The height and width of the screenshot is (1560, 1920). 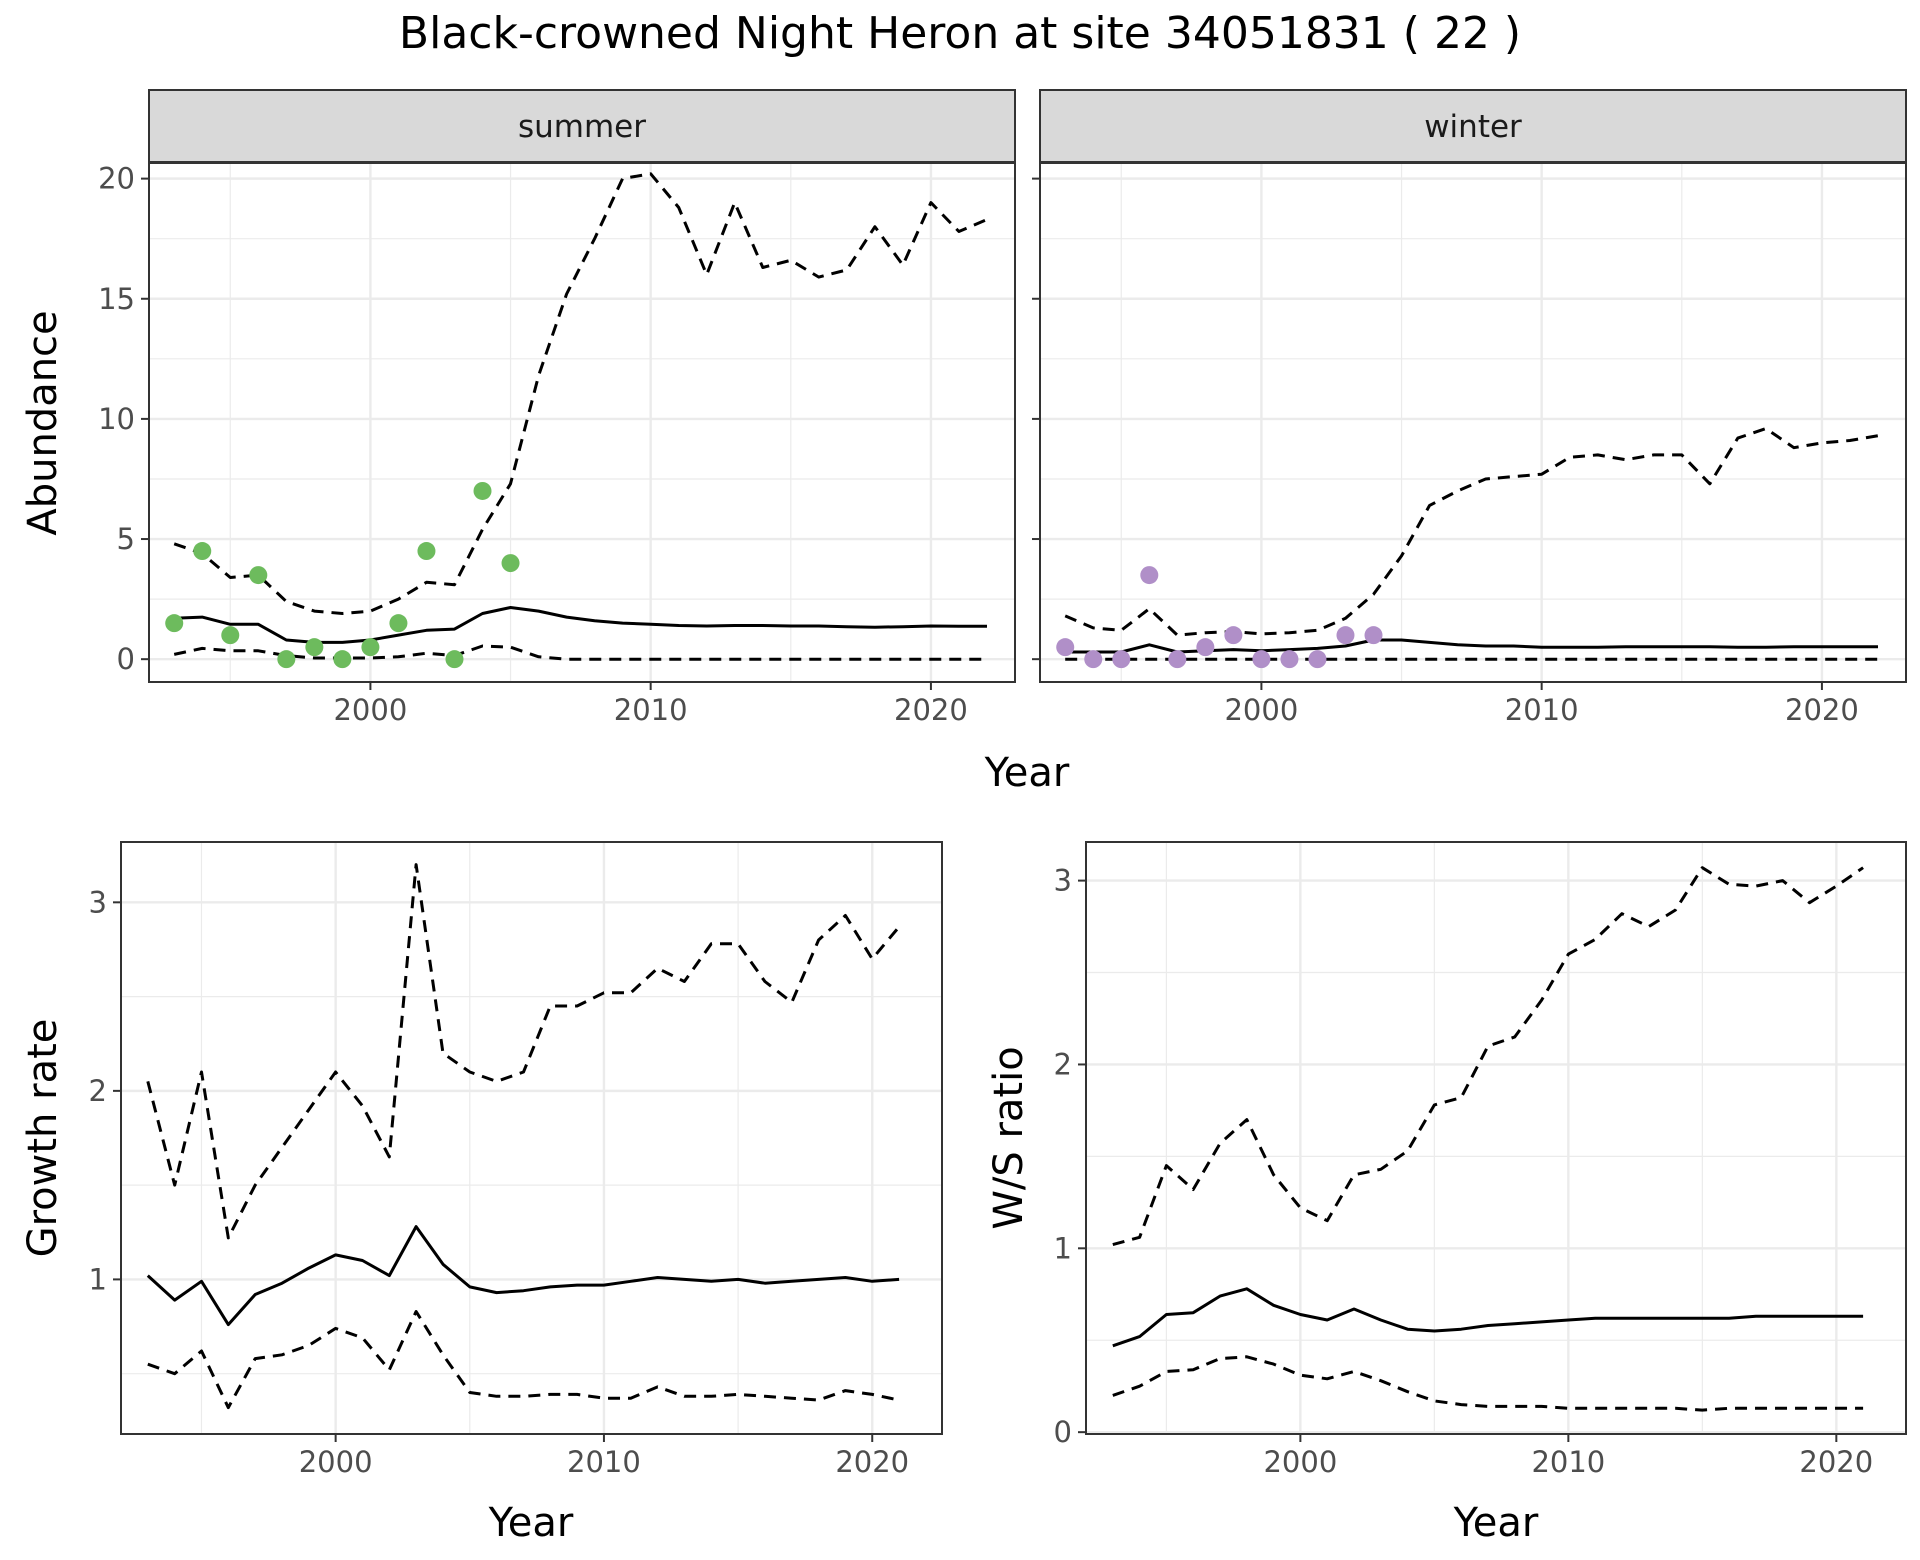 I want to click on y-tick-label: 5, so click(x=126, y=539).